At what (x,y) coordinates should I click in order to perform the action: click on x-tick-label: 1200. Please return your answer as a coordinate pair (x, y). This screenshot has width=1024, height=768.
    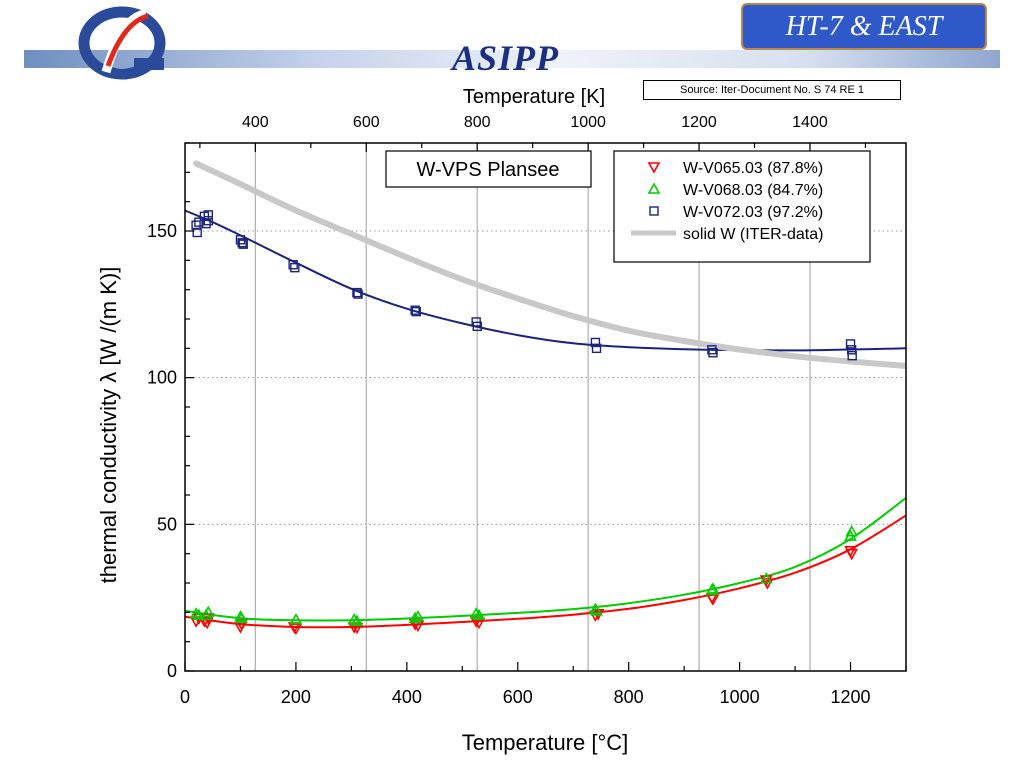
    Looking at the image, I should click on (851, 697).